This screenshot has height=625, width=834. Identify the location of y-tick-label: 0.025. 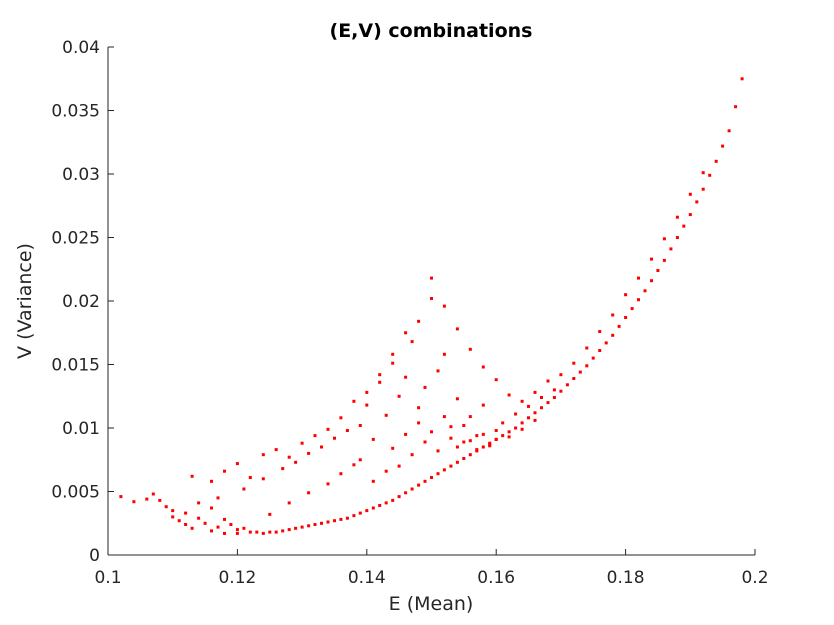
(75, 239).